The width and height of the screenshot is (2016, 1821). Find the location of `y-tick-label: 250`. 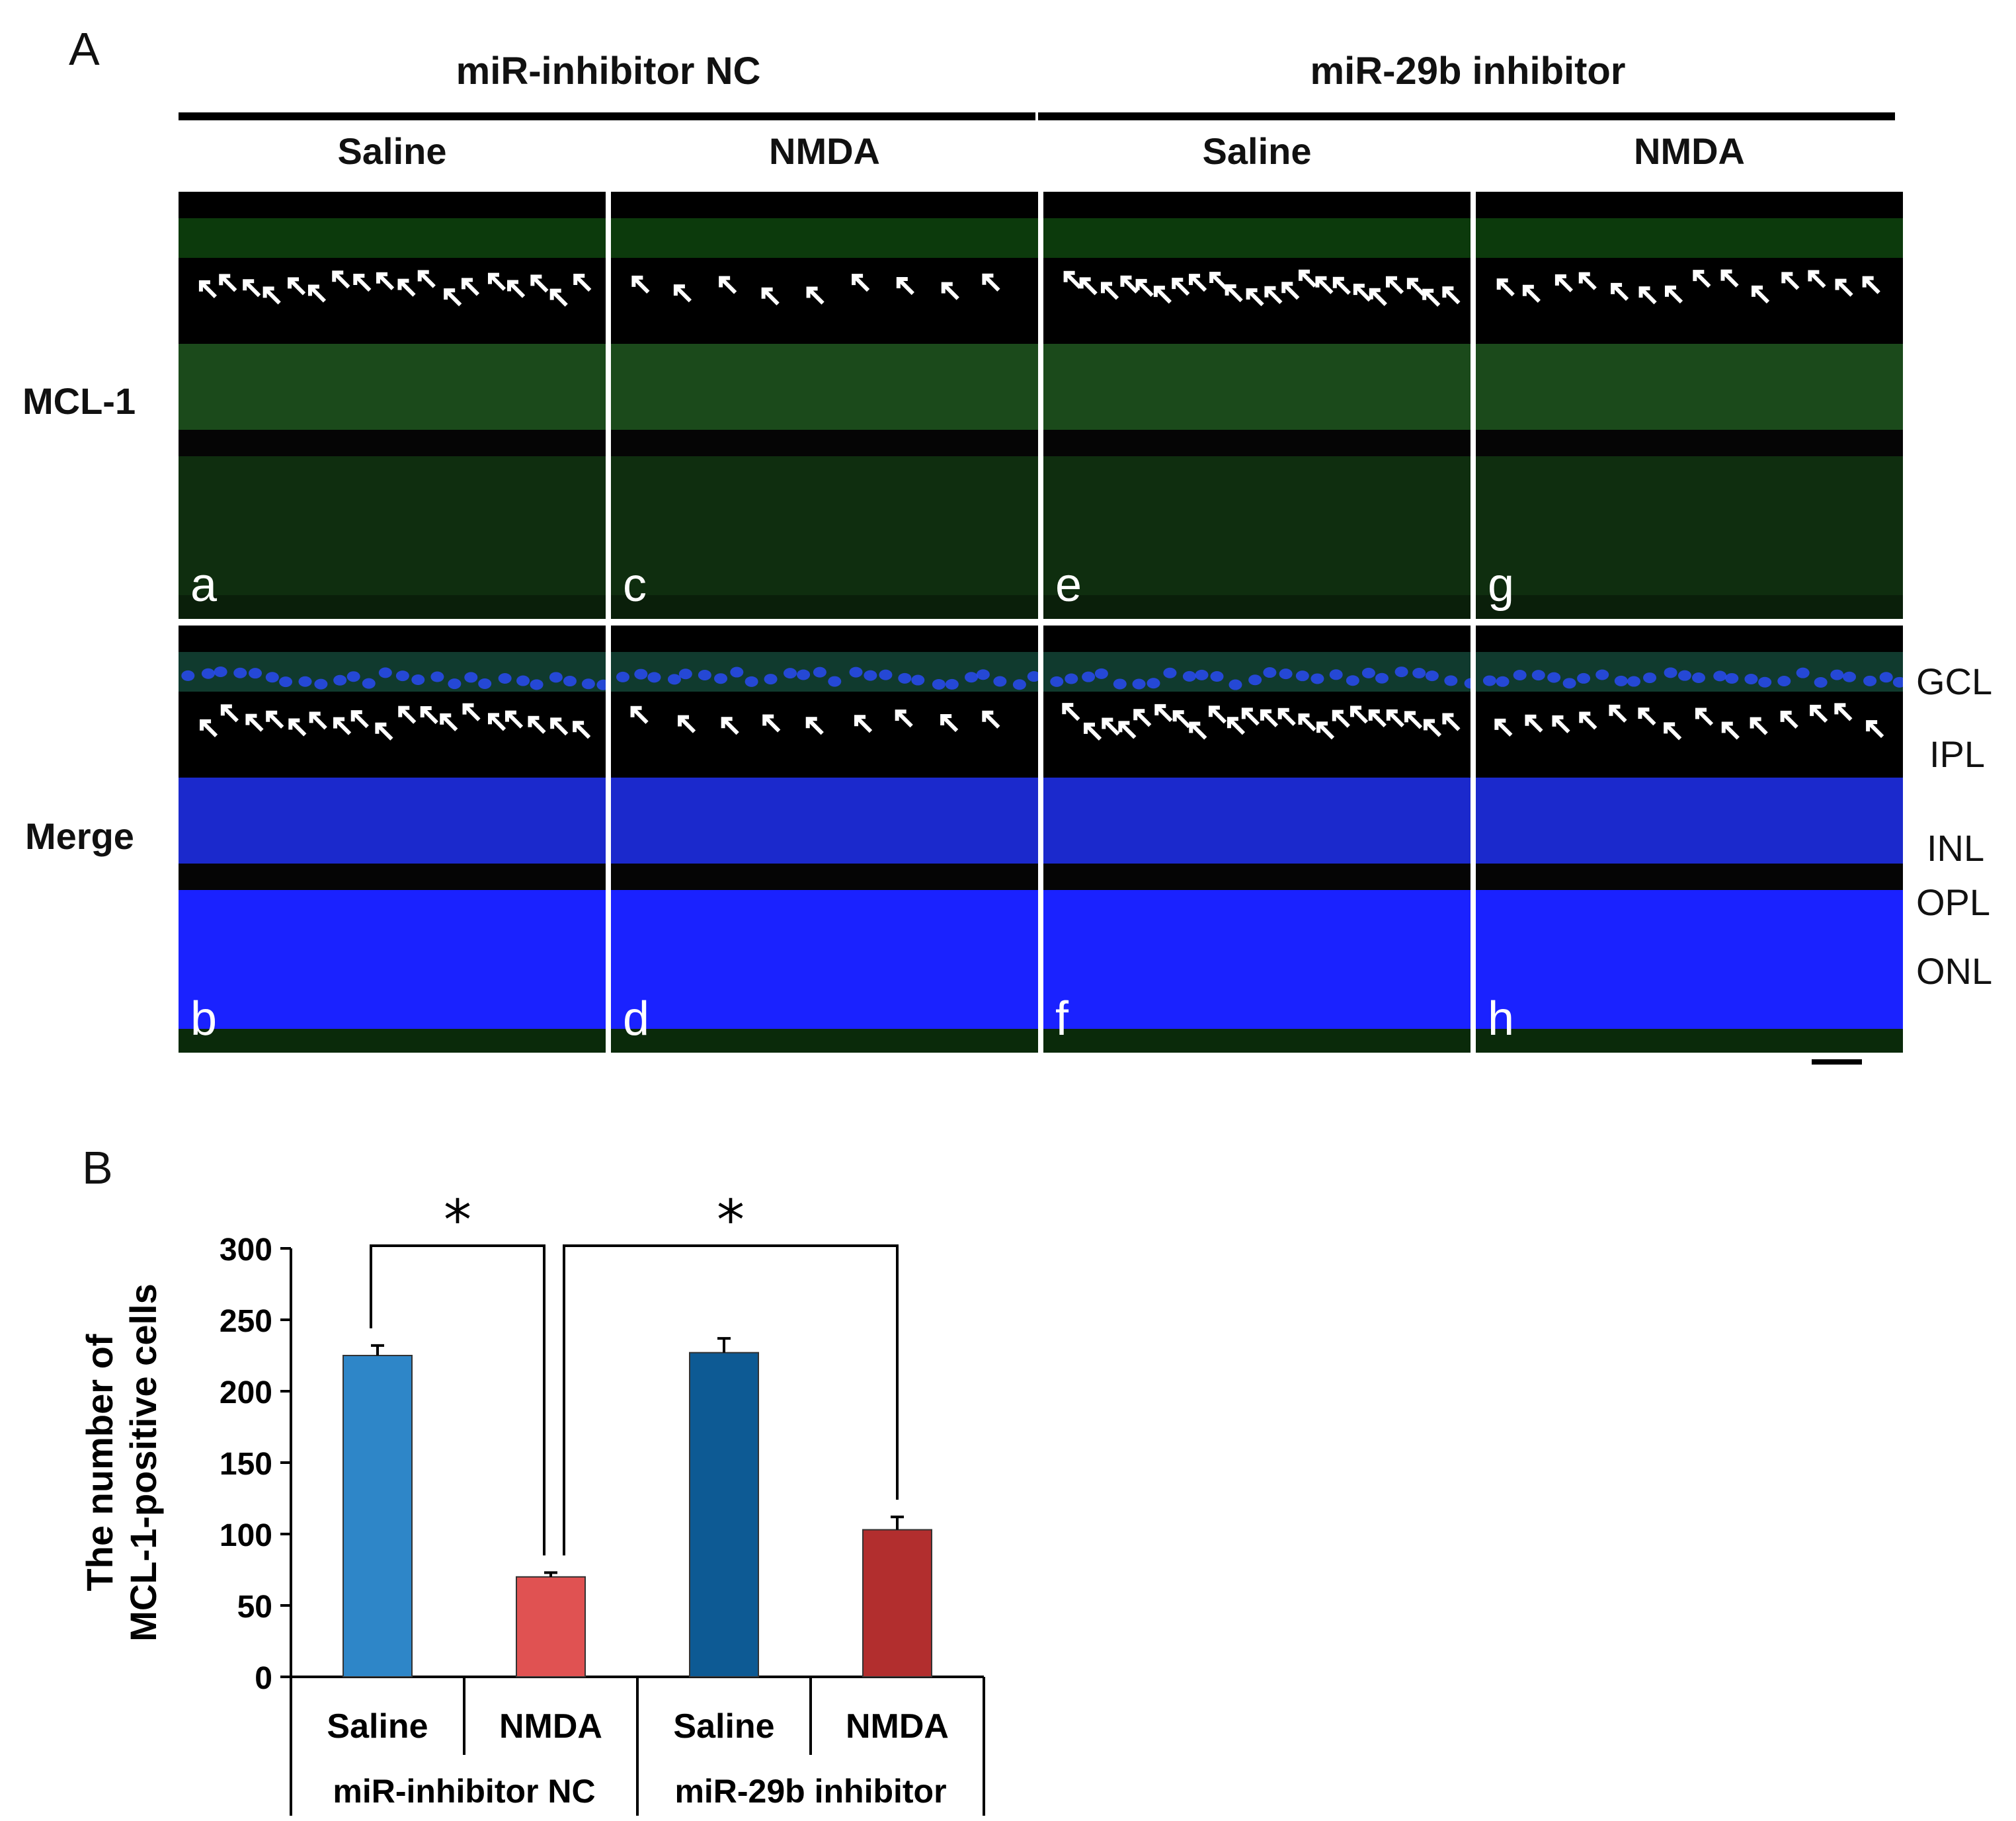

y-tick-label: 250 is located at coordinates (246, 1321).